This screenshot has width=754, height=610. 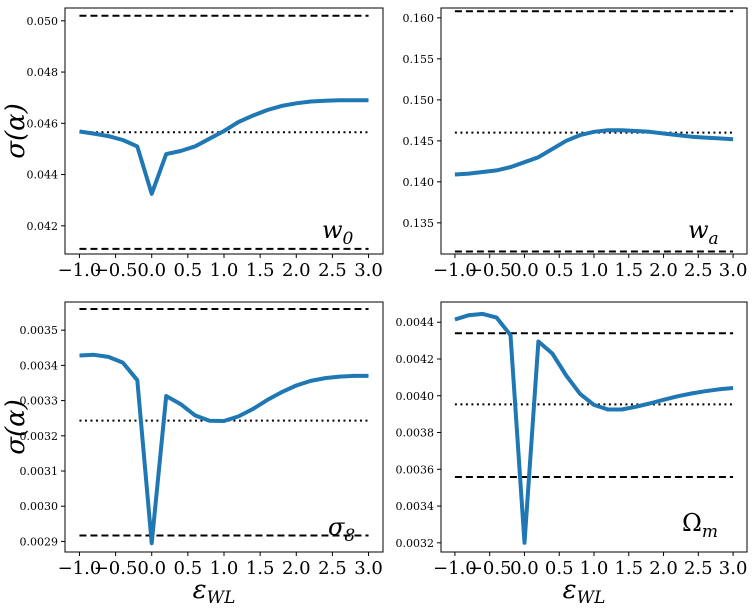 I want to click on y-tick-label: 0.0035, so click(x=39, y=330).